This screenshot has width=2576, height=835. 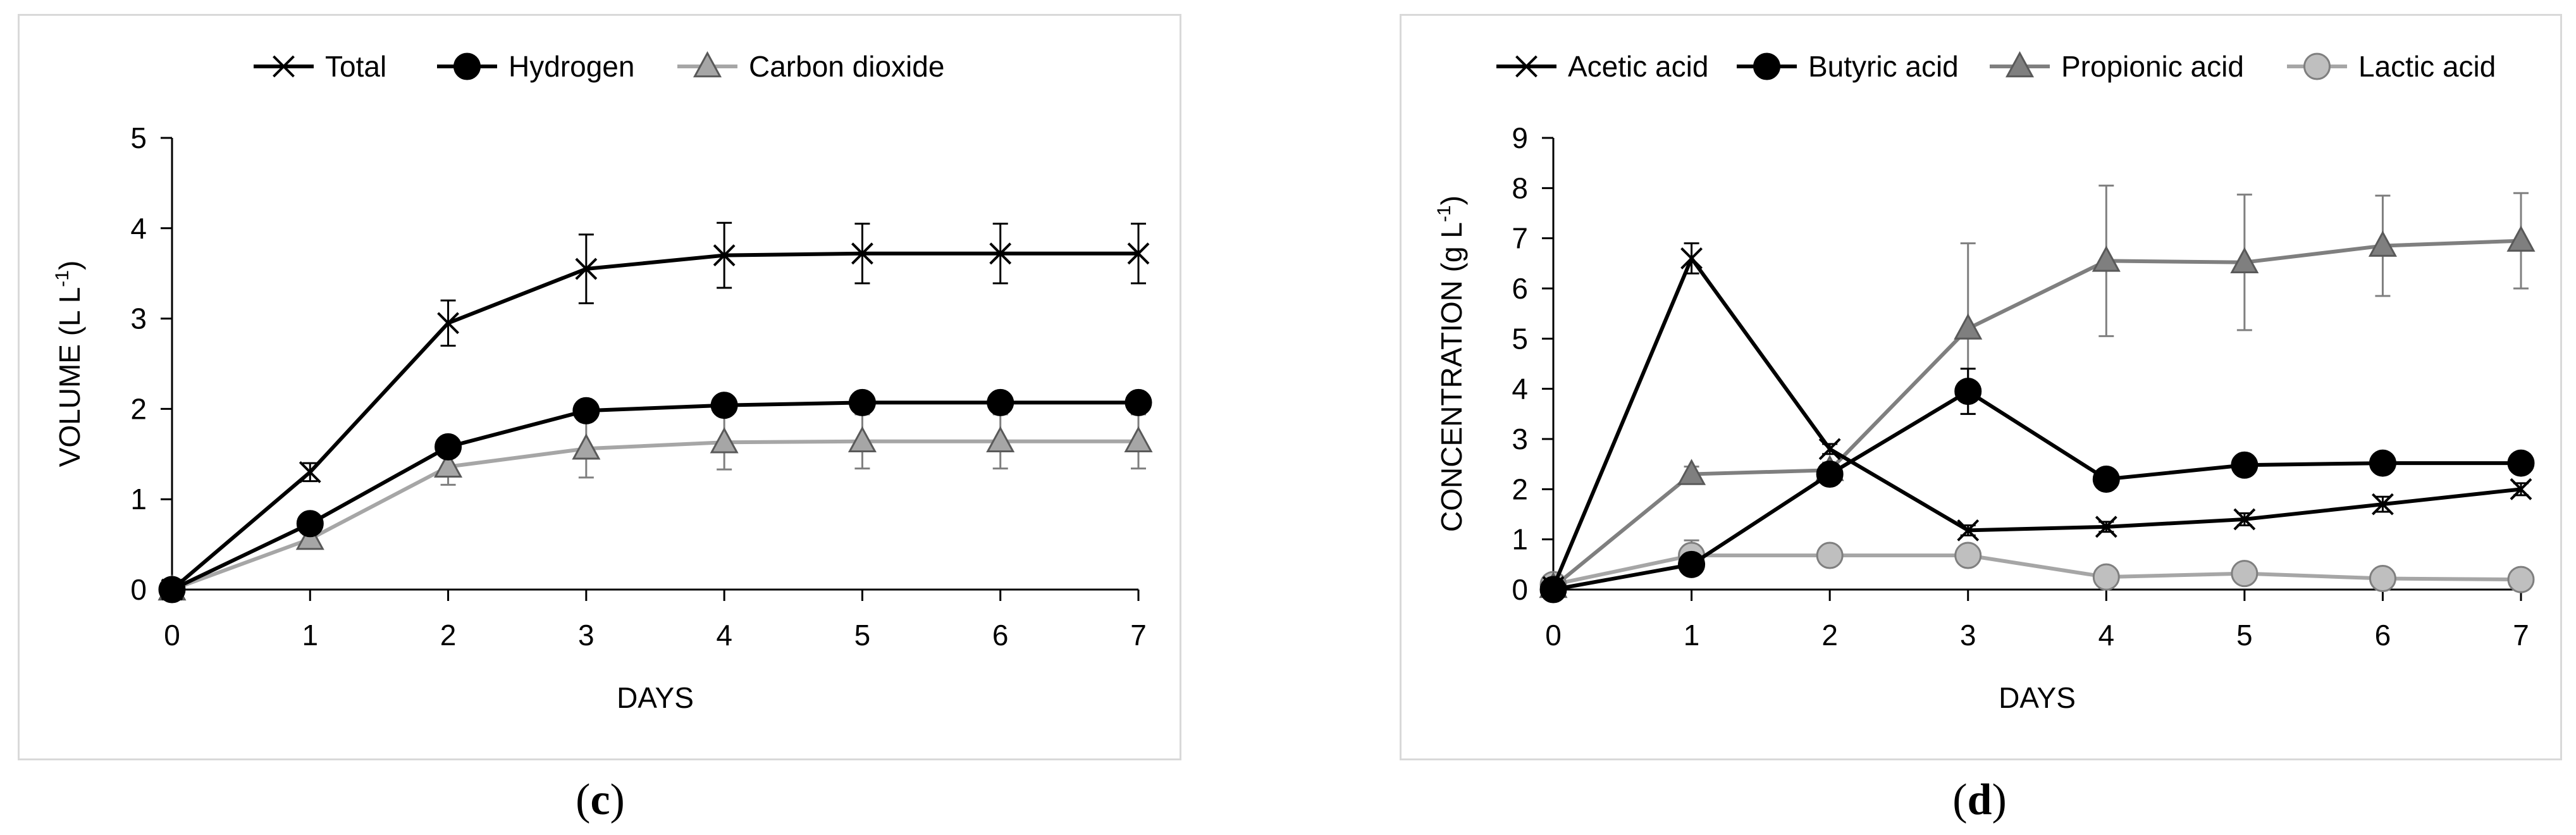 I want to click on legend-label: Butyric acid, so click(x=1883, y=66).